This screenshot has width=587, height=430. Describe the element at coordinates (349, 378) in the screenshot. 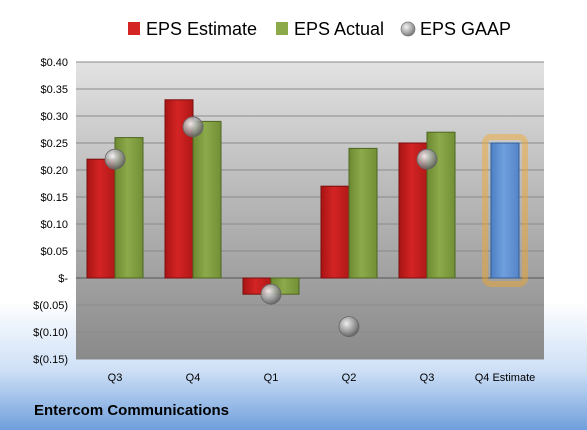

I see `x-tick-label: Q2` at that location.